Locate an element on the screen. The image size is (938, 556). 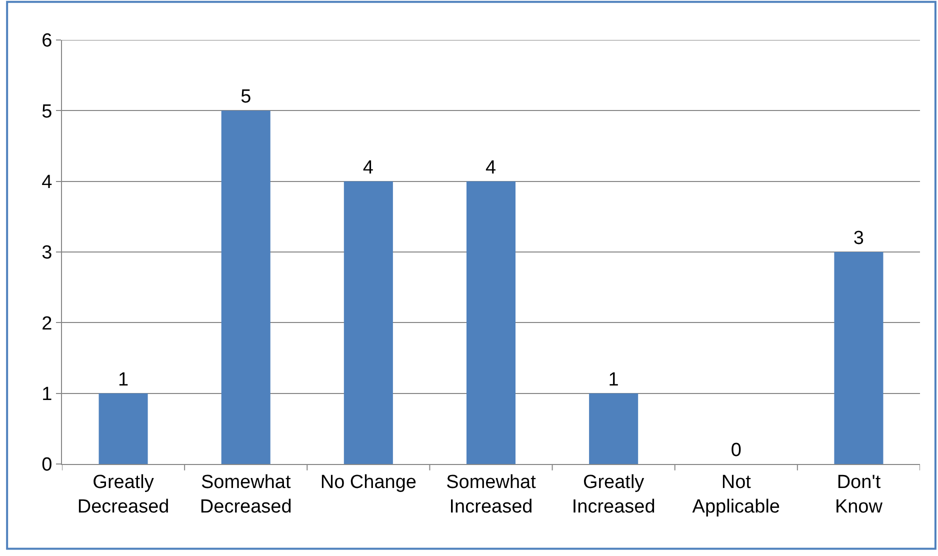
x-tick-label: Greatly Increased is located at coordinates (614, 495).